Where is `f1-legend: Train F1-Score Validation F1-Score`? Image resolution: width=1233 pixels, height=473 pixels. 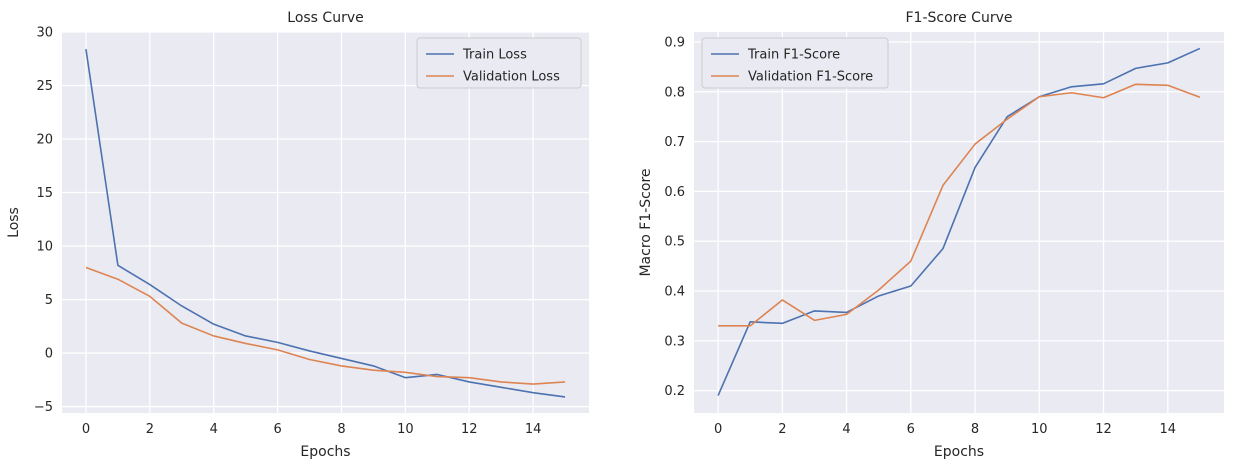
f1-legend: Train F1-Score Validation F1-Score is located at coordinates (795, 63).